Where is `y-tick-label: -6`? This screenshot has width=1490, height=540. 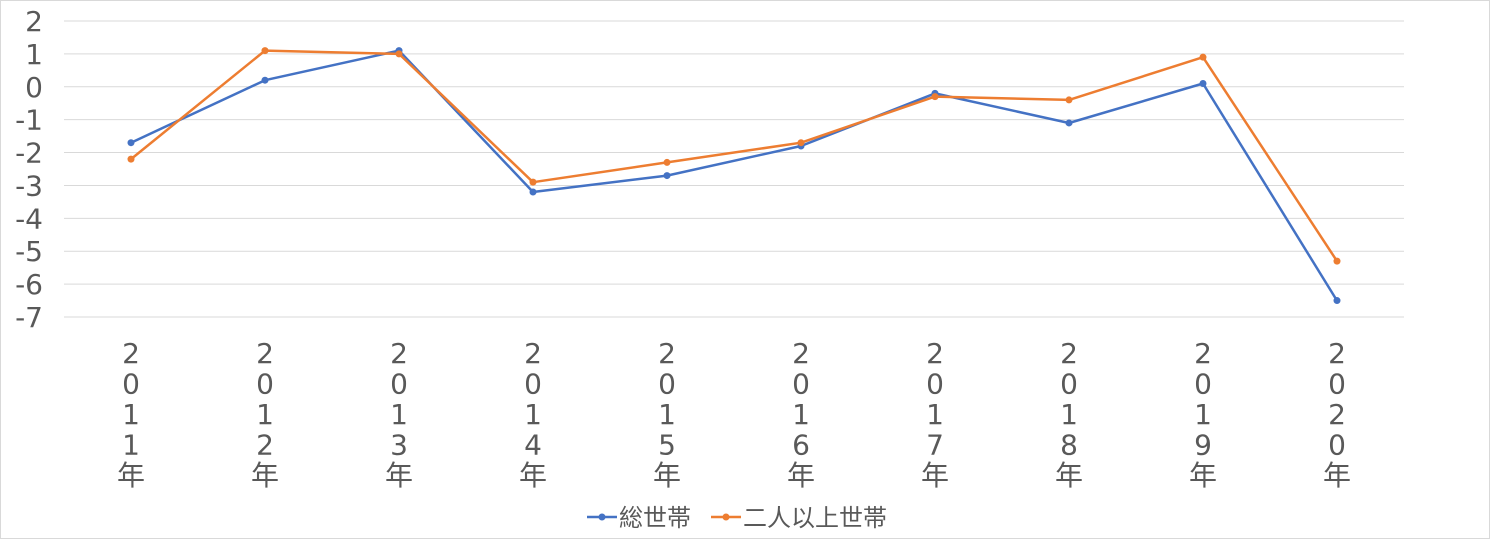 y-tick-label: -6 is located at coordinates (29, 284).